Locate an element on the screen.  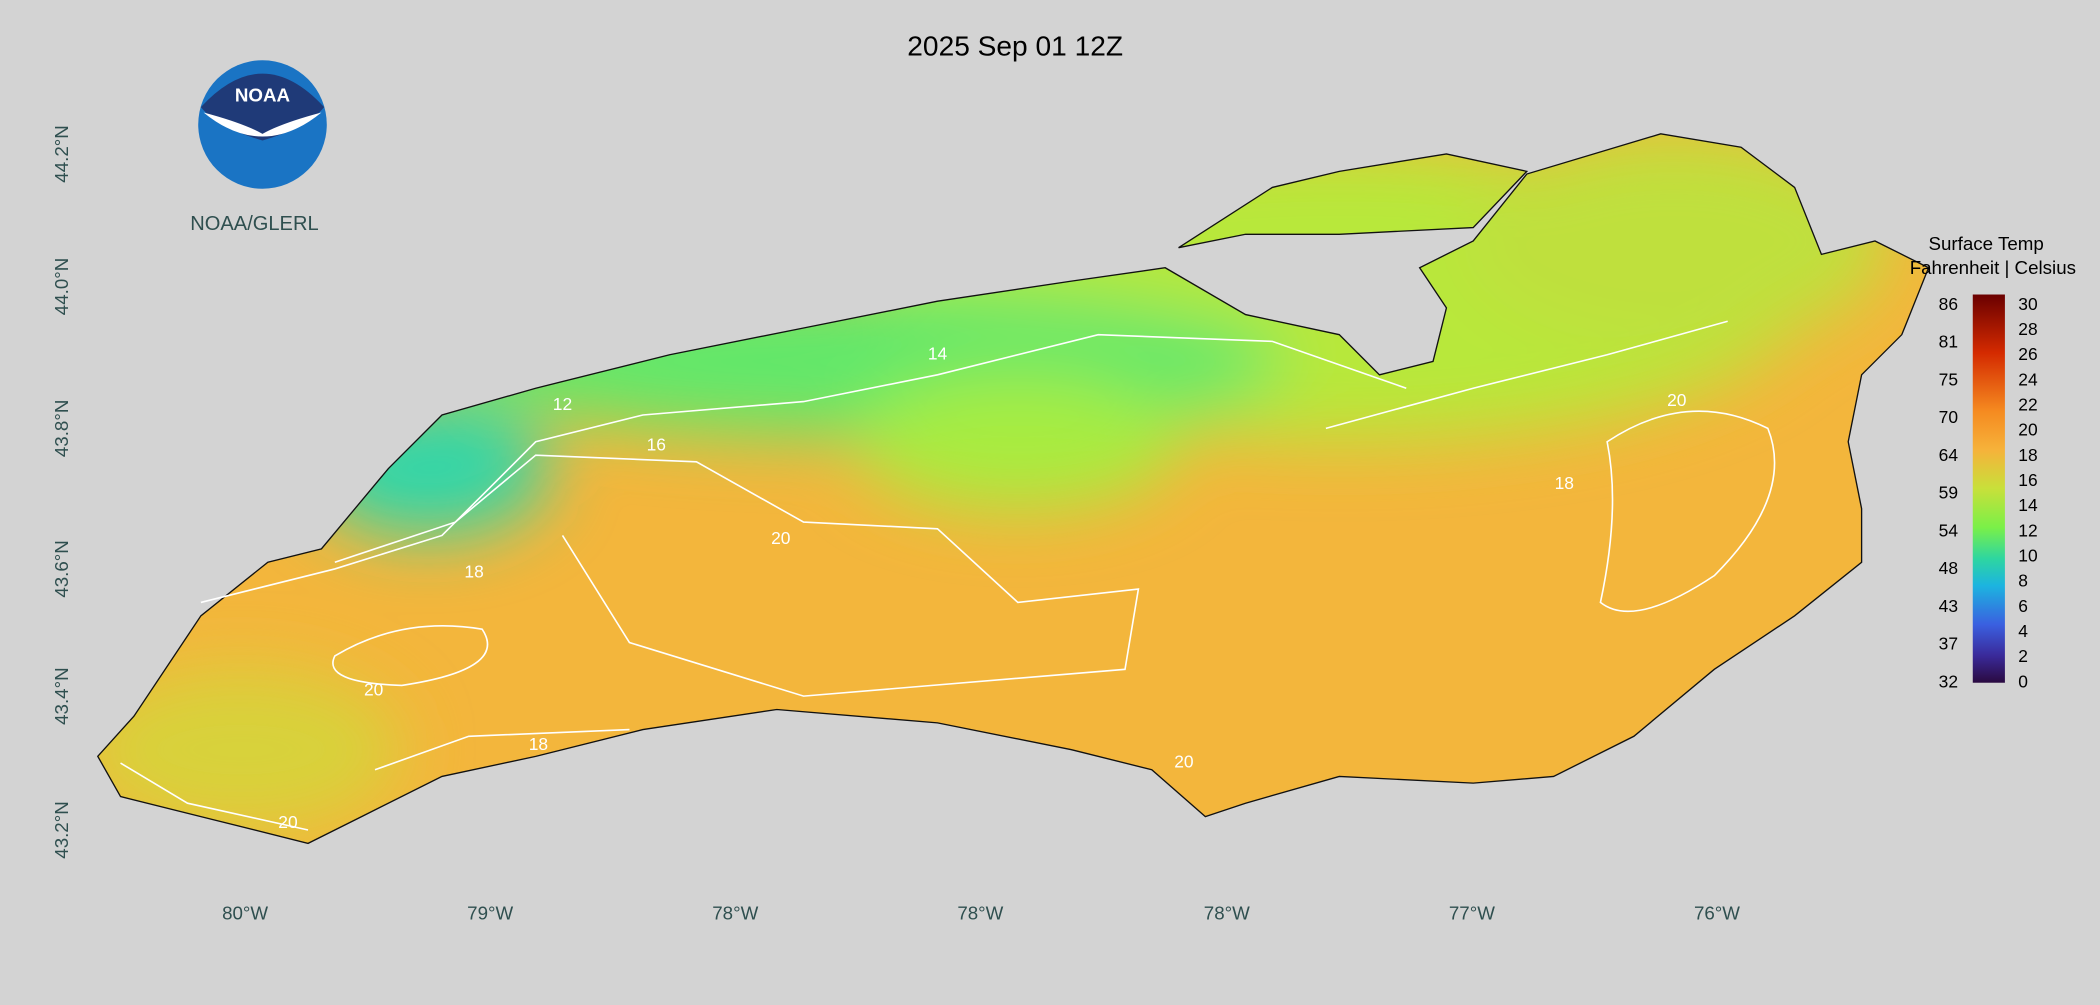
celsius-label: 10 is located at coordinates (2027, 555).